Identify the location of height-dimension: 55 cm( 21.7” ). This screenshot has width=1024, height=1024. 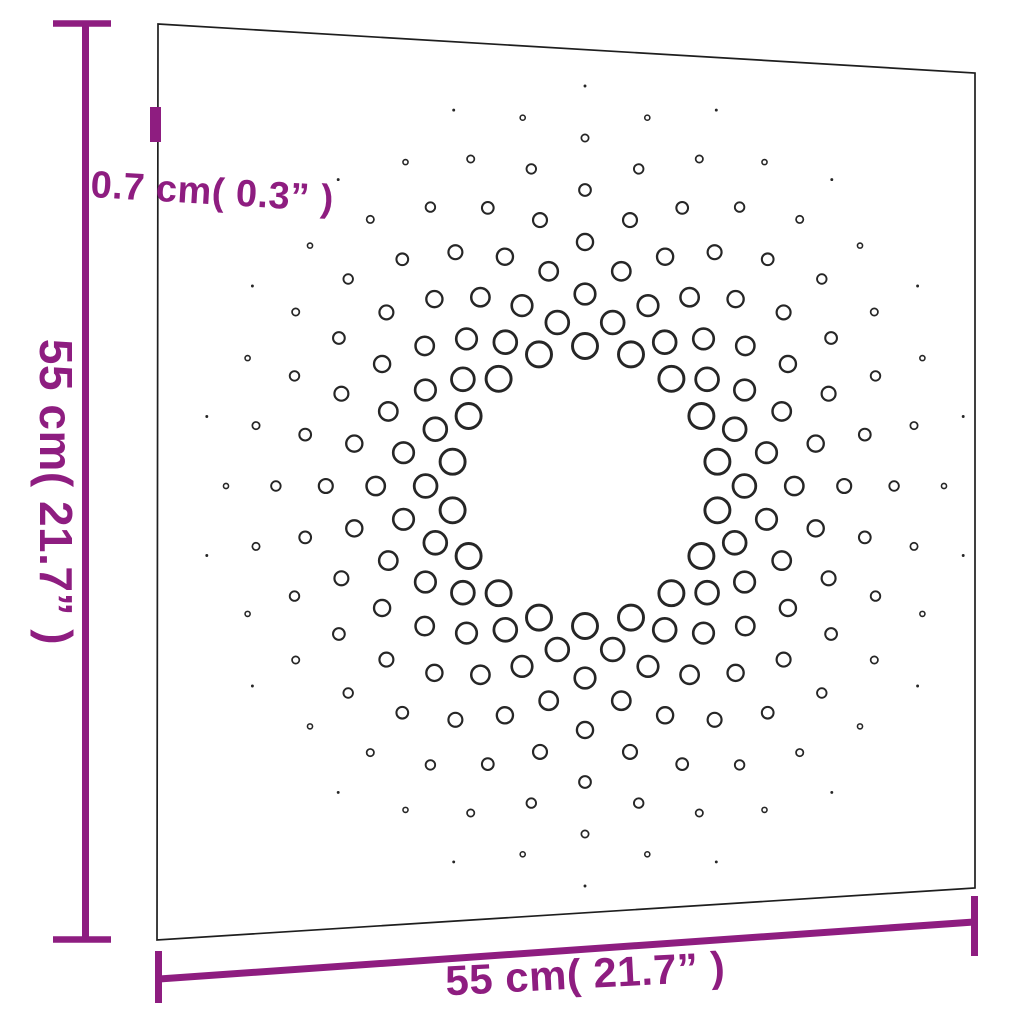
(70, 481).